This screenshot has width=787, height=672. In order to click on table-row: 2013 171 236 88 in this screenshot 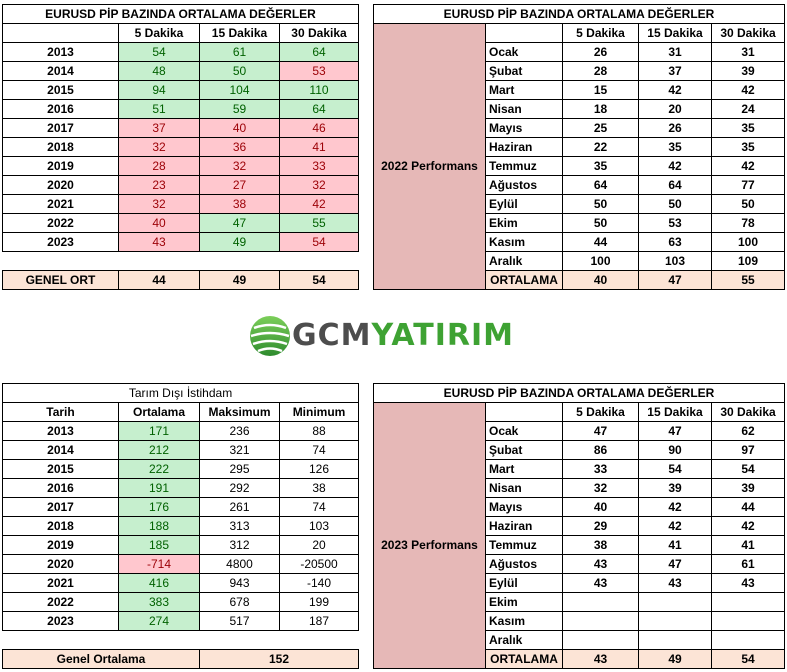, I will do `click(181, 431)`.